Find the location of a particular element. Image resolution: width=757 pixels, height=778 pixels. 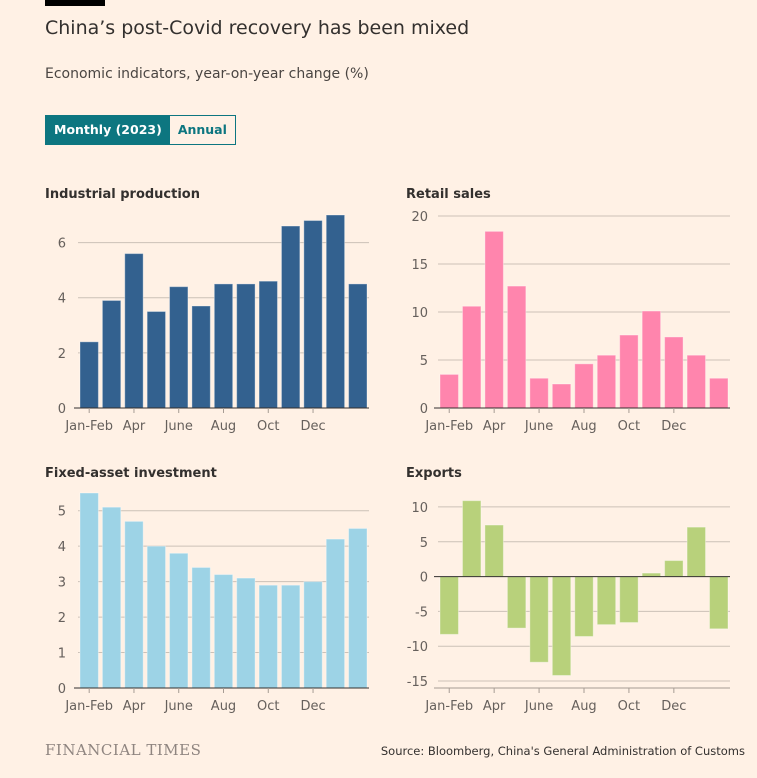

fixed-asset-investment-ytick-label: 1 is located at coordinates (62, 654).